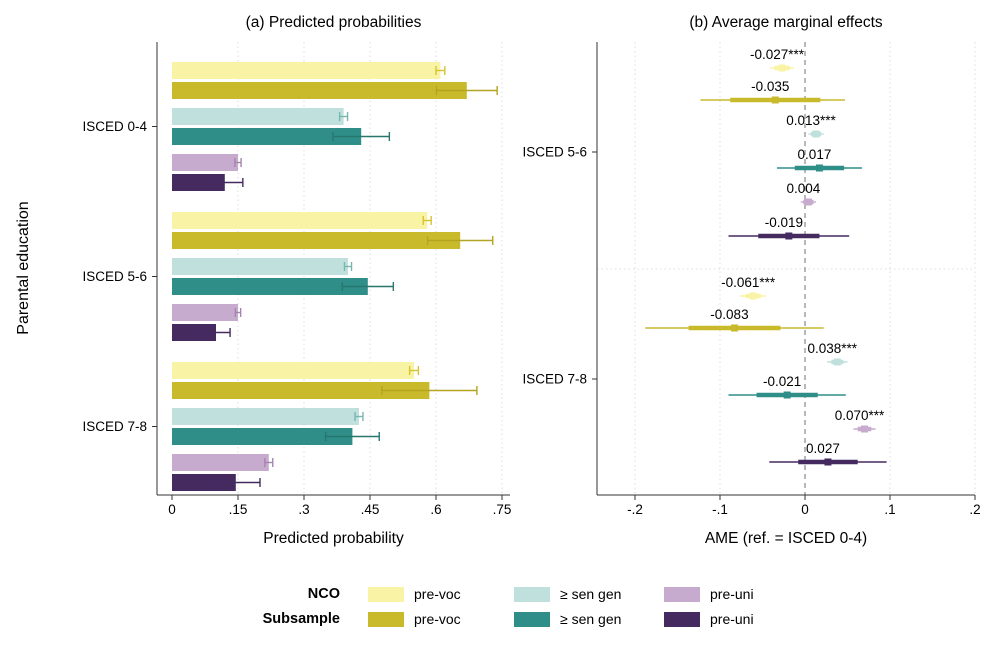  I want to click on point-value-label: 0.070***, so click(860, 415).